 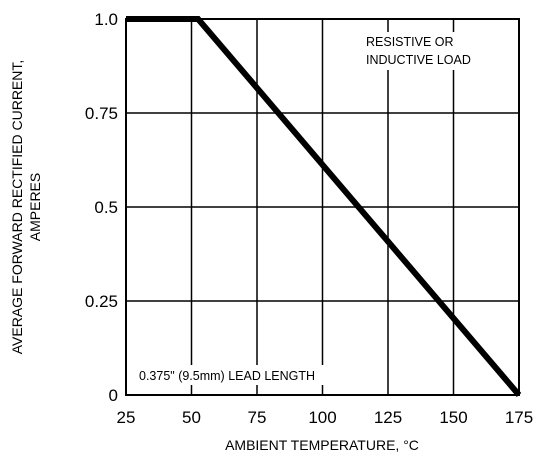 What do you see at coordinates (519, 417) in the screenshot?
I see `x-tick-label-175: 175` at bounding box center [519, 417].